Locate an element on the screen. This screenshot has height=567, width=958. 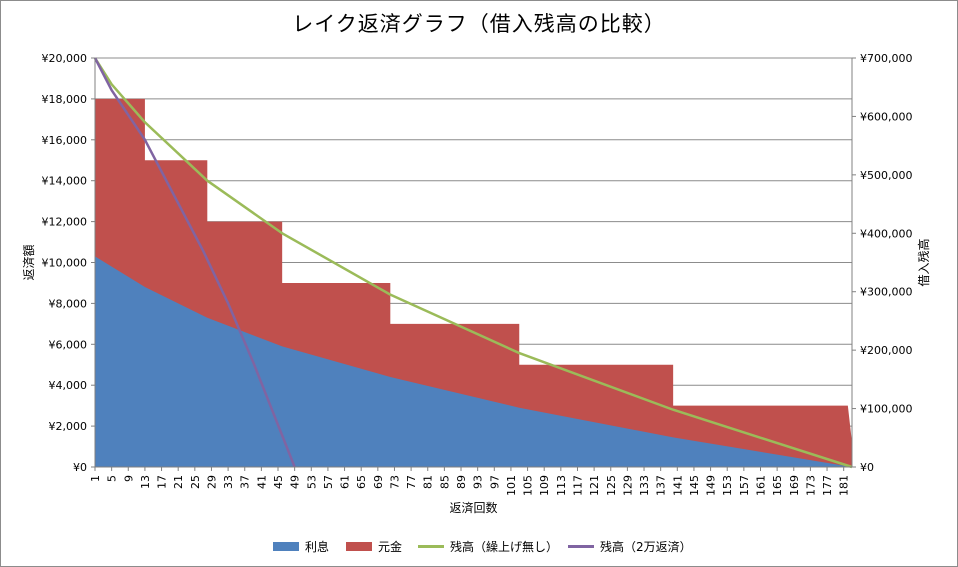
x-tick-label-43: 173 is located at coordinates (810, 485).